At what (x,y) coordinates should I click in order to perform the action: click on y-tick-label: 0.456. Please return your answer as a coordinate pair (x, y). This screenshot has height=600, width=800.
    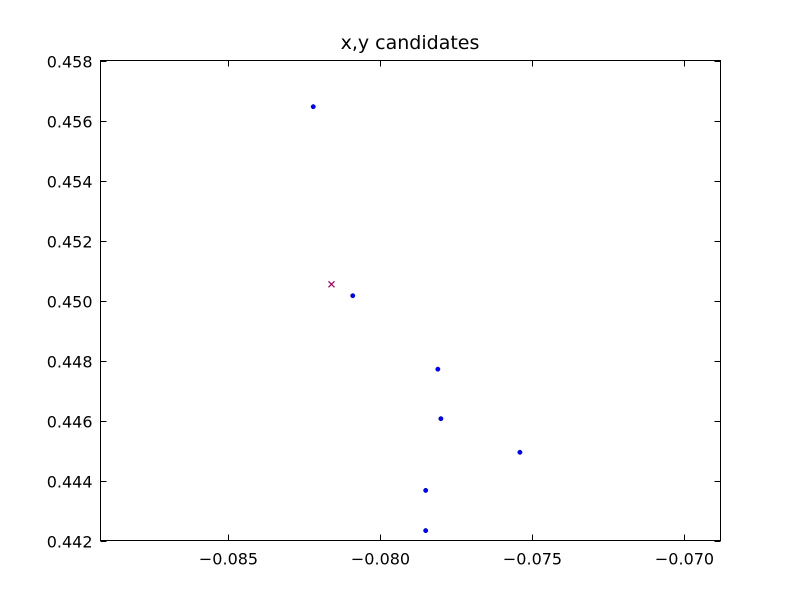
    Looking at the image, I should click on (70, 122).